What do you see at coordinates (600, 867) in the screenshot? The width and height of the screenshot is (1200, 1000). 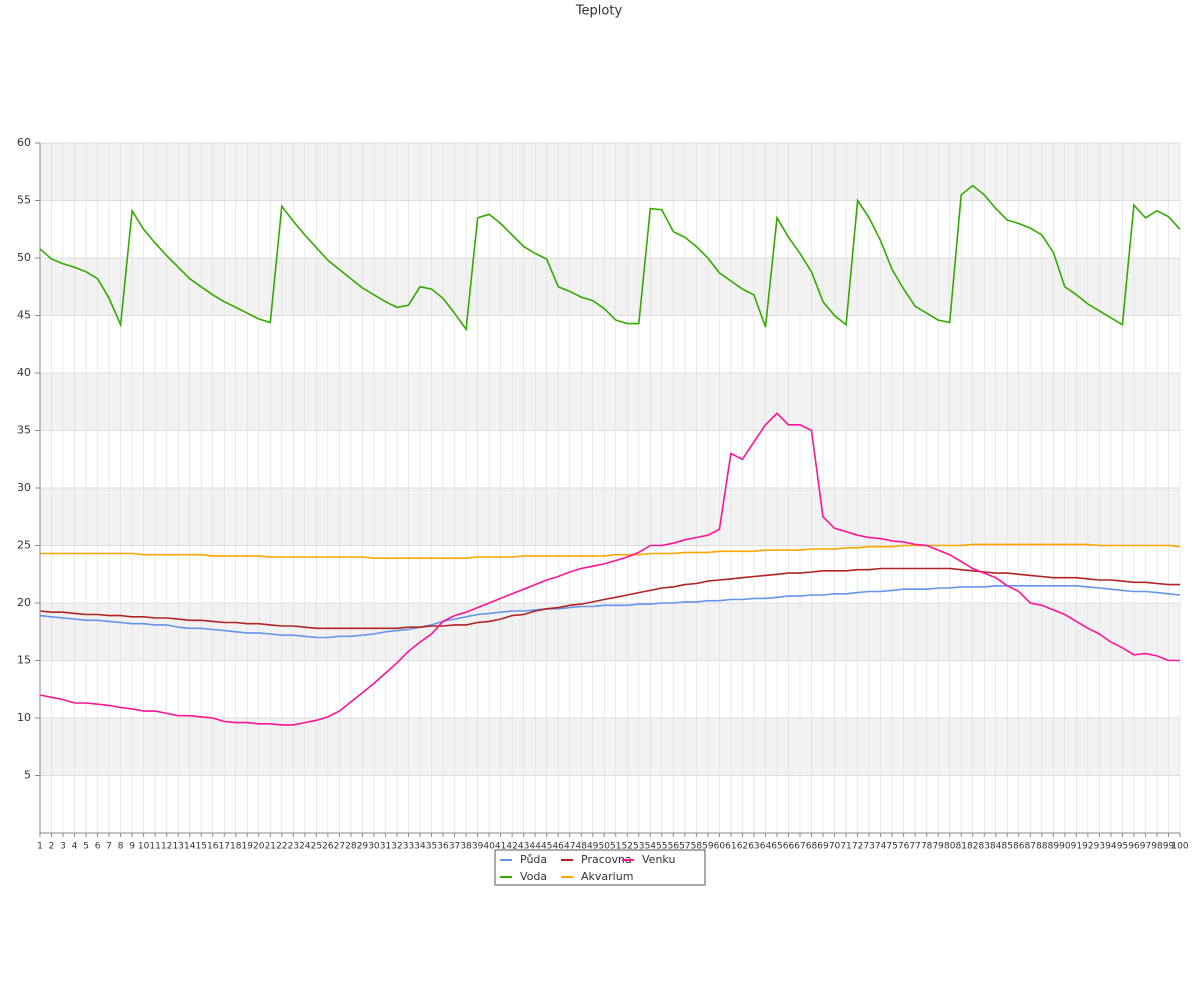 I see `legend` at bounding box center [600, 867].